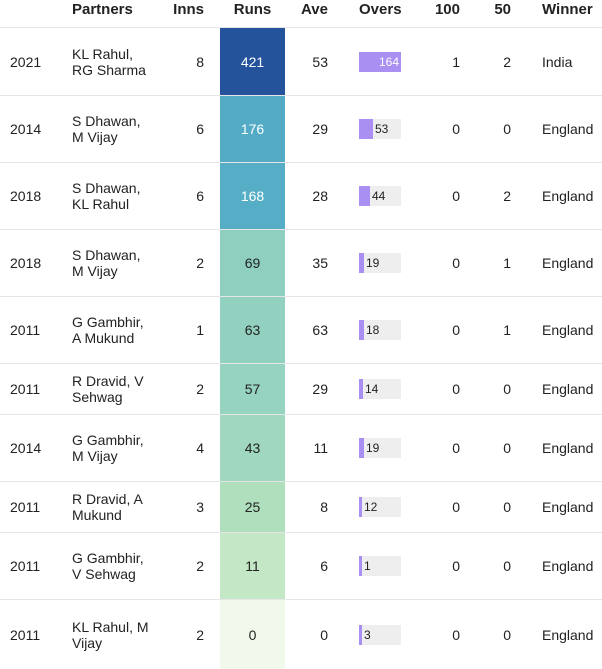 The image size is (602, 669). I want to click on overs-value: 164, so click(388, 61).